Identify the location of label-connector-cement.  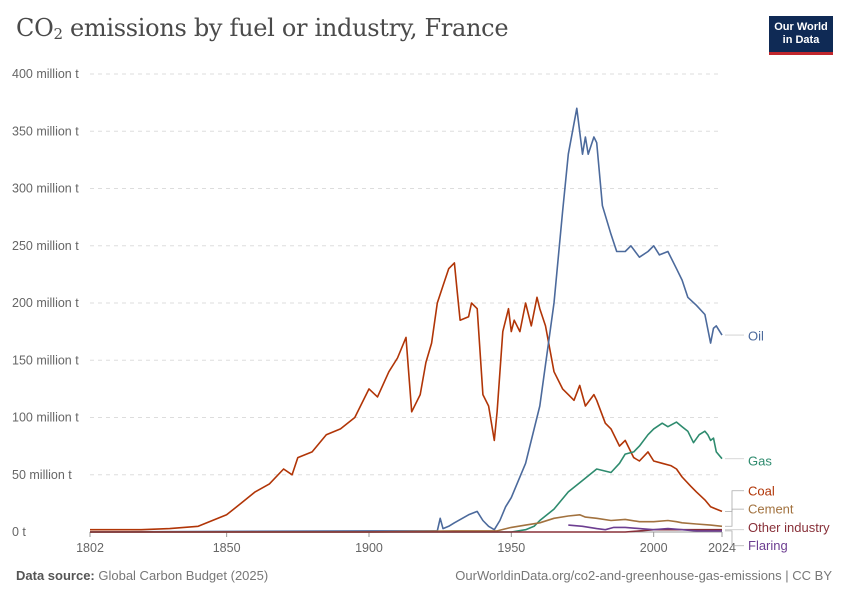
(734, 517).